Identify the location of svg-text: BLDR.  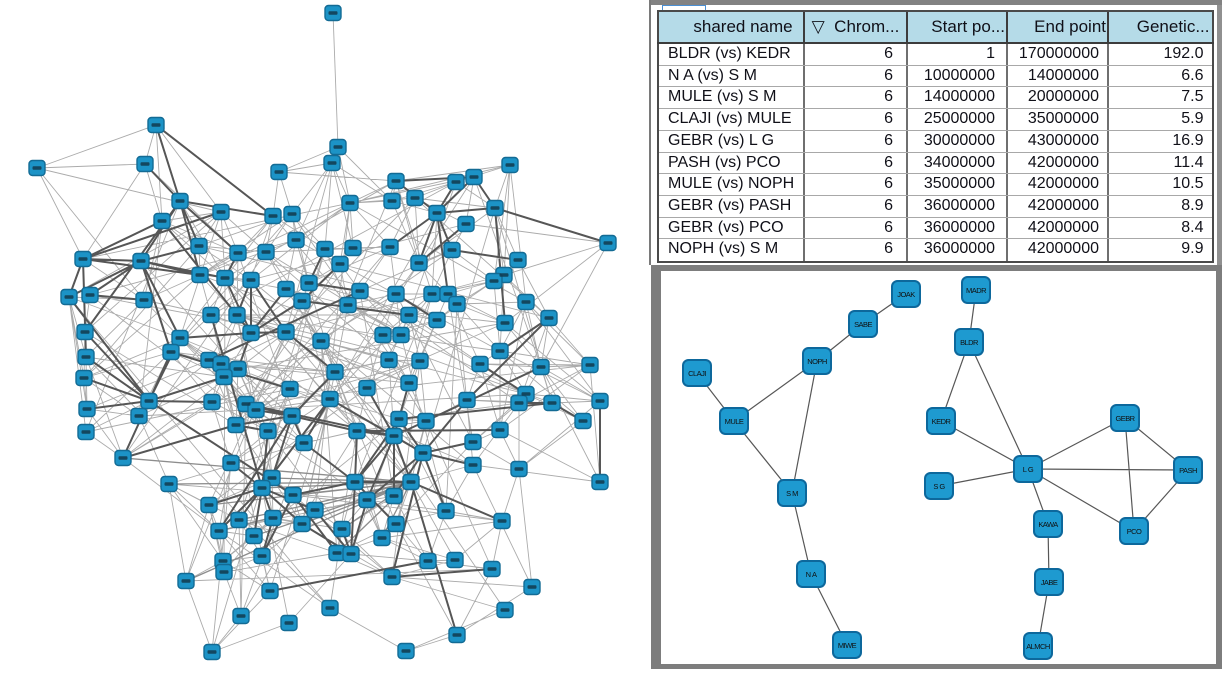
(969, 342).